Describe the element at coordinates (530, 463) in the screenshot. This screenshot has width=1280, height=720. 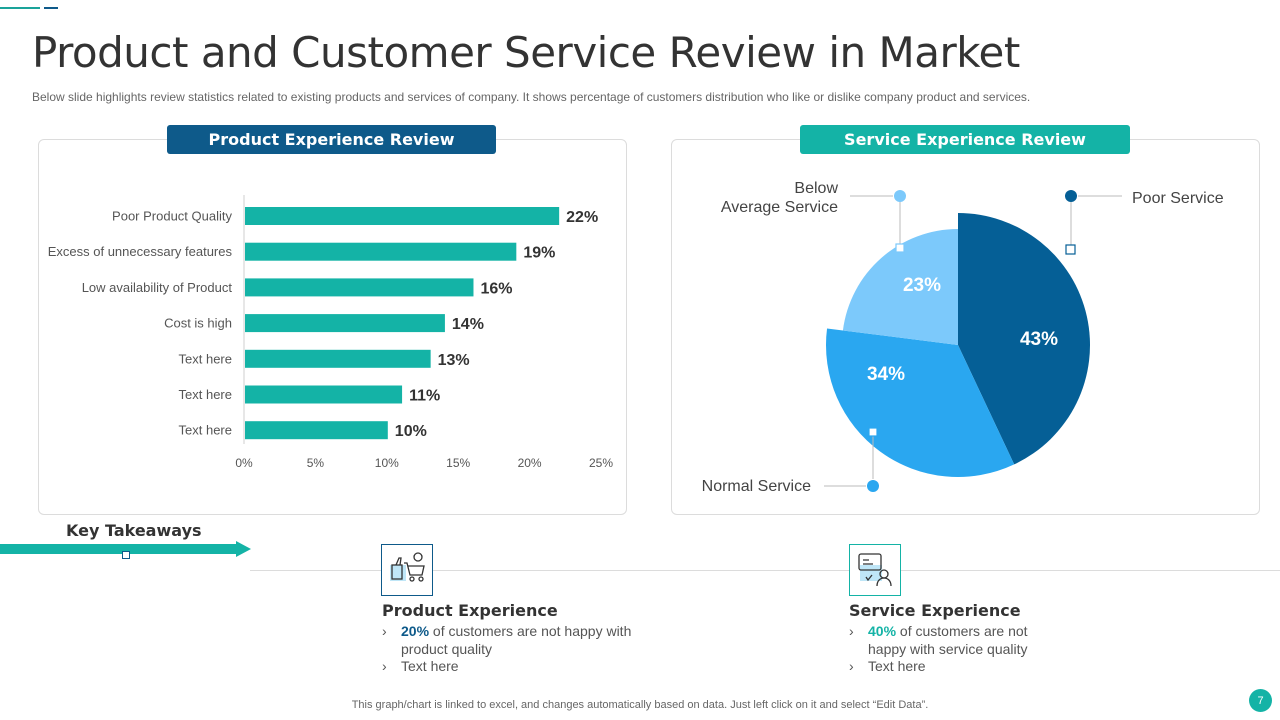
I see `x-tick-label: 20%` at that location.